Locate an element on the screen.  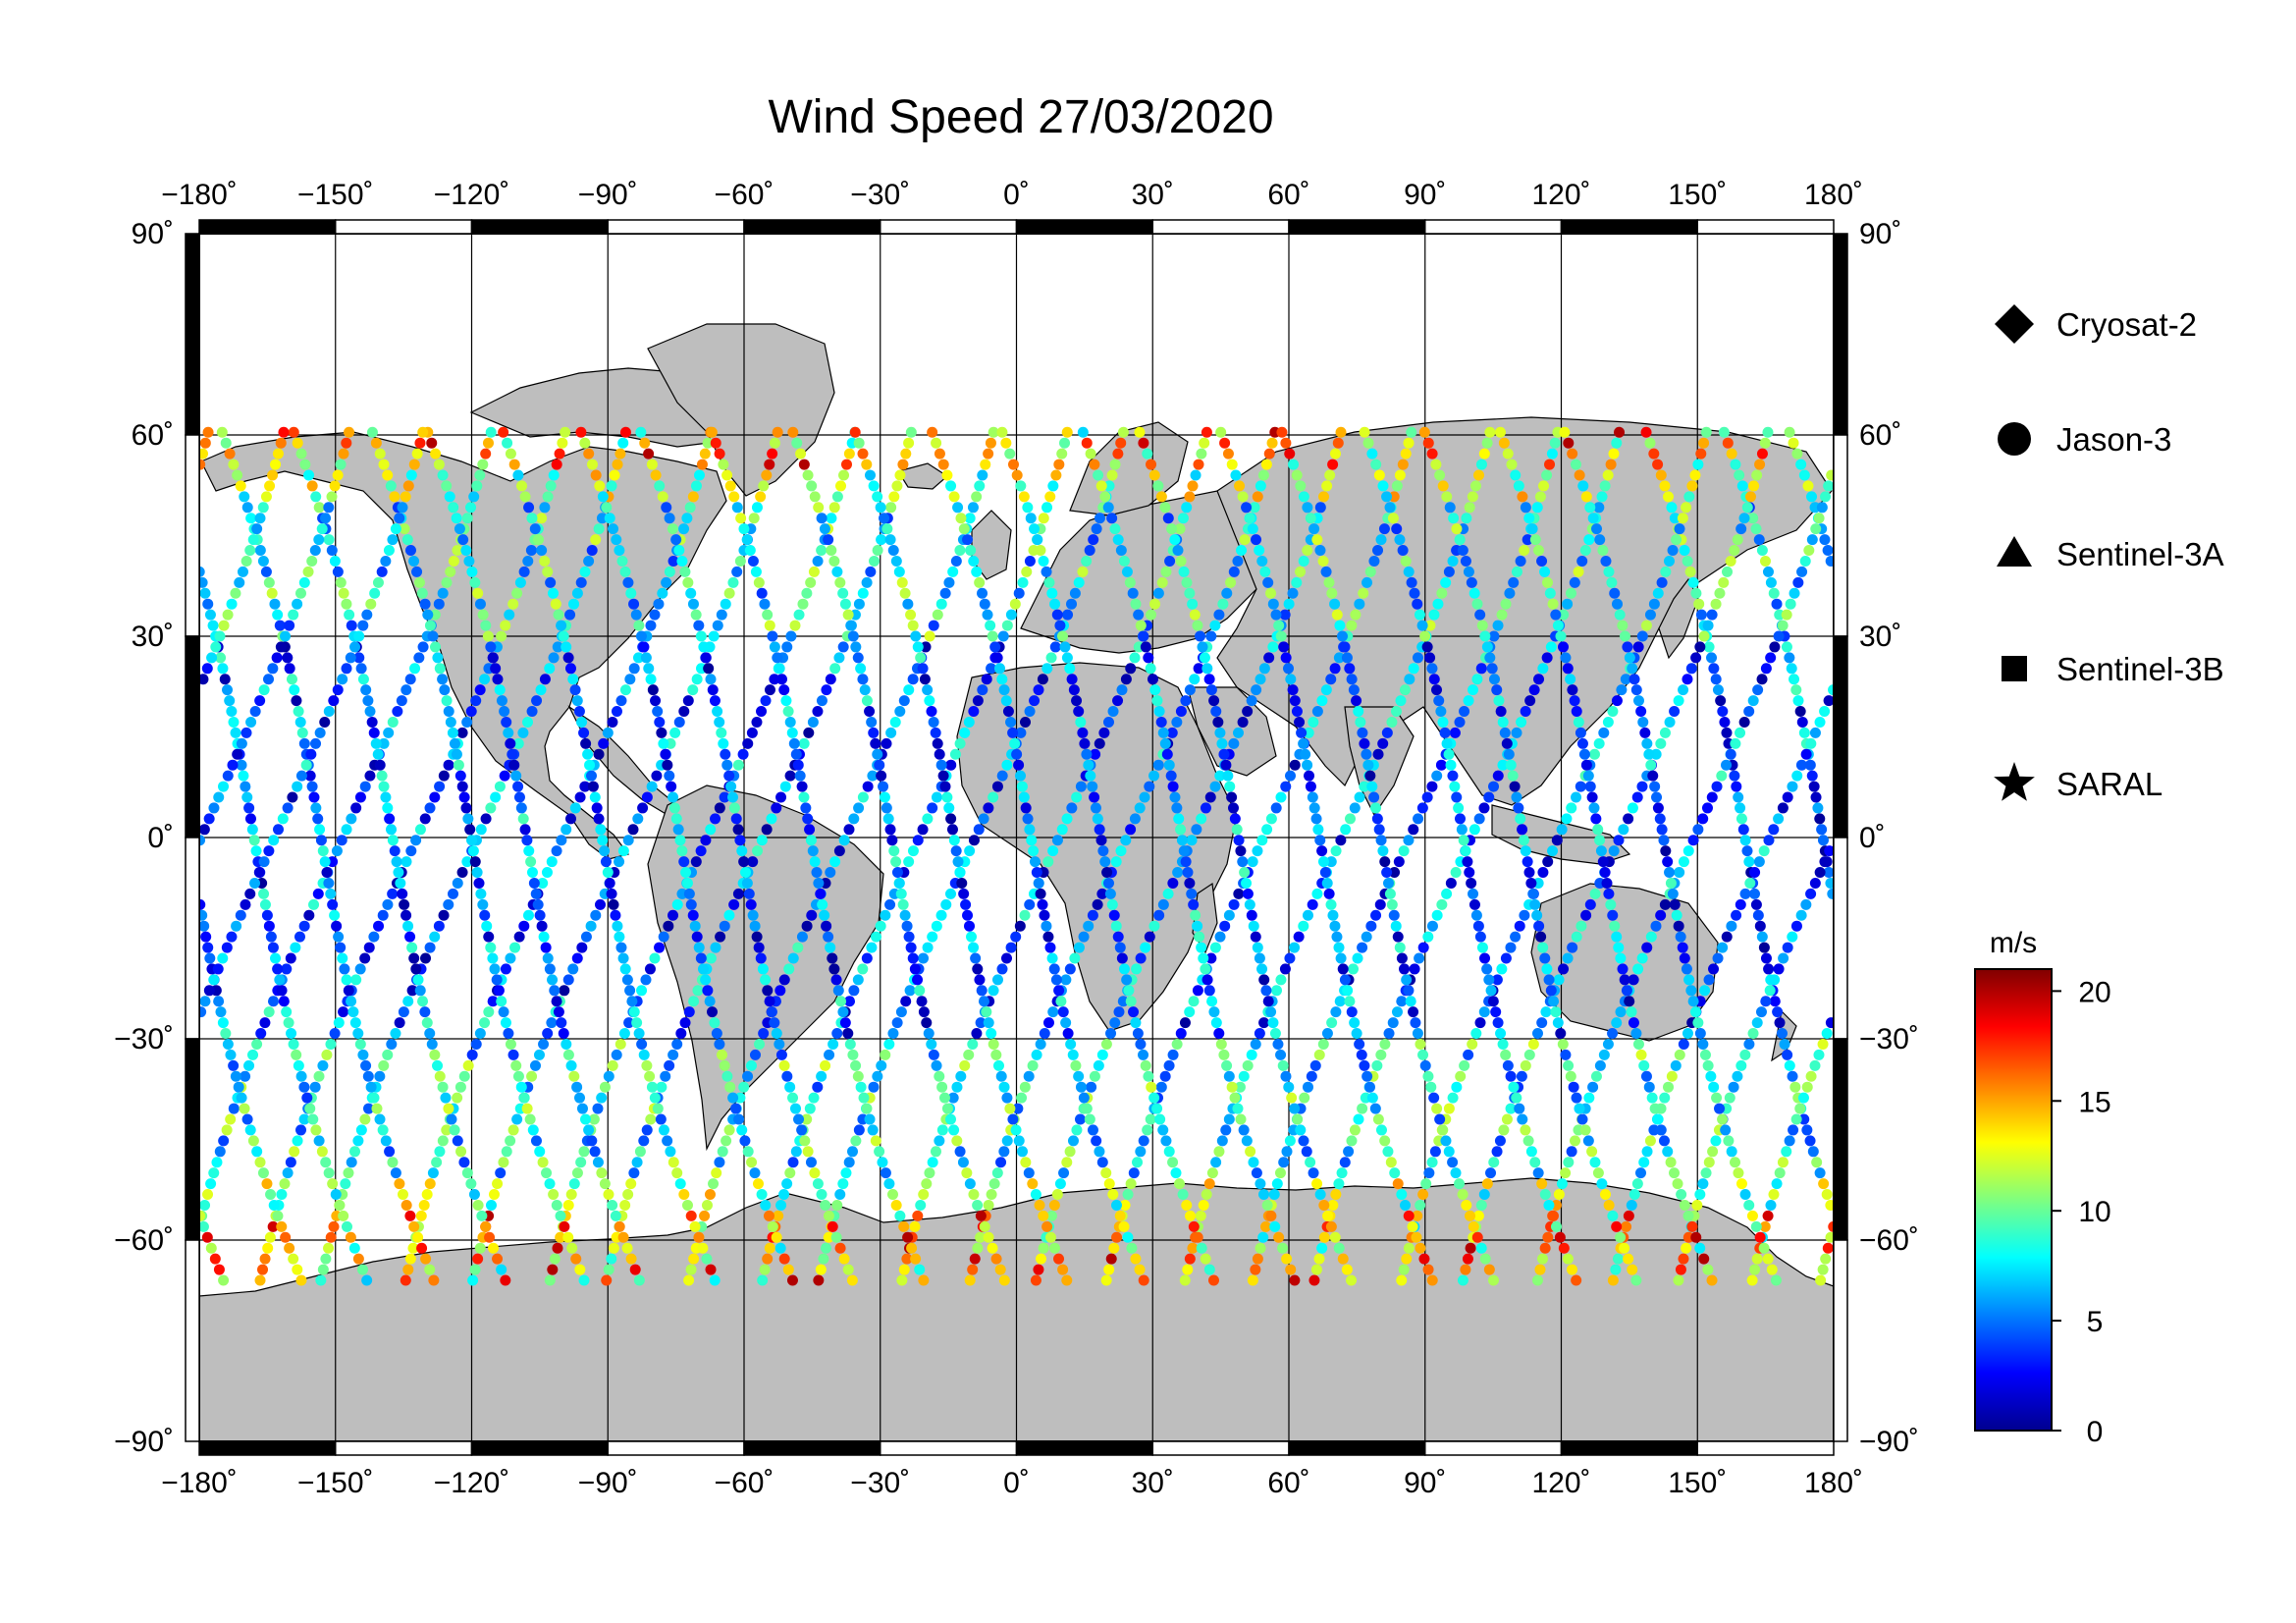
frame-segment is located at coordinates (192, 737).